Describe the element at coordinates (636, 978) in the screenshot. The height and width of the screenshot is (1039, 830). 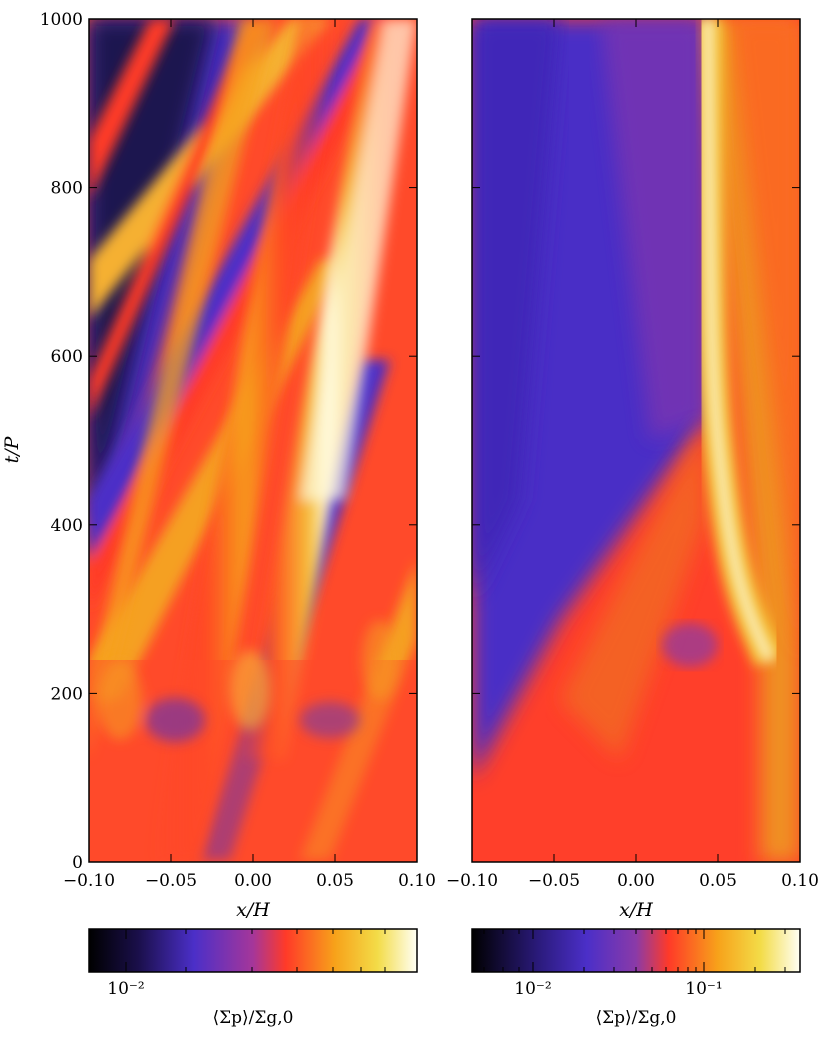
I see `right-colorbar: 10⁻² 10⁻¹ ⟨Σp⟩/Σg,0` at that location.